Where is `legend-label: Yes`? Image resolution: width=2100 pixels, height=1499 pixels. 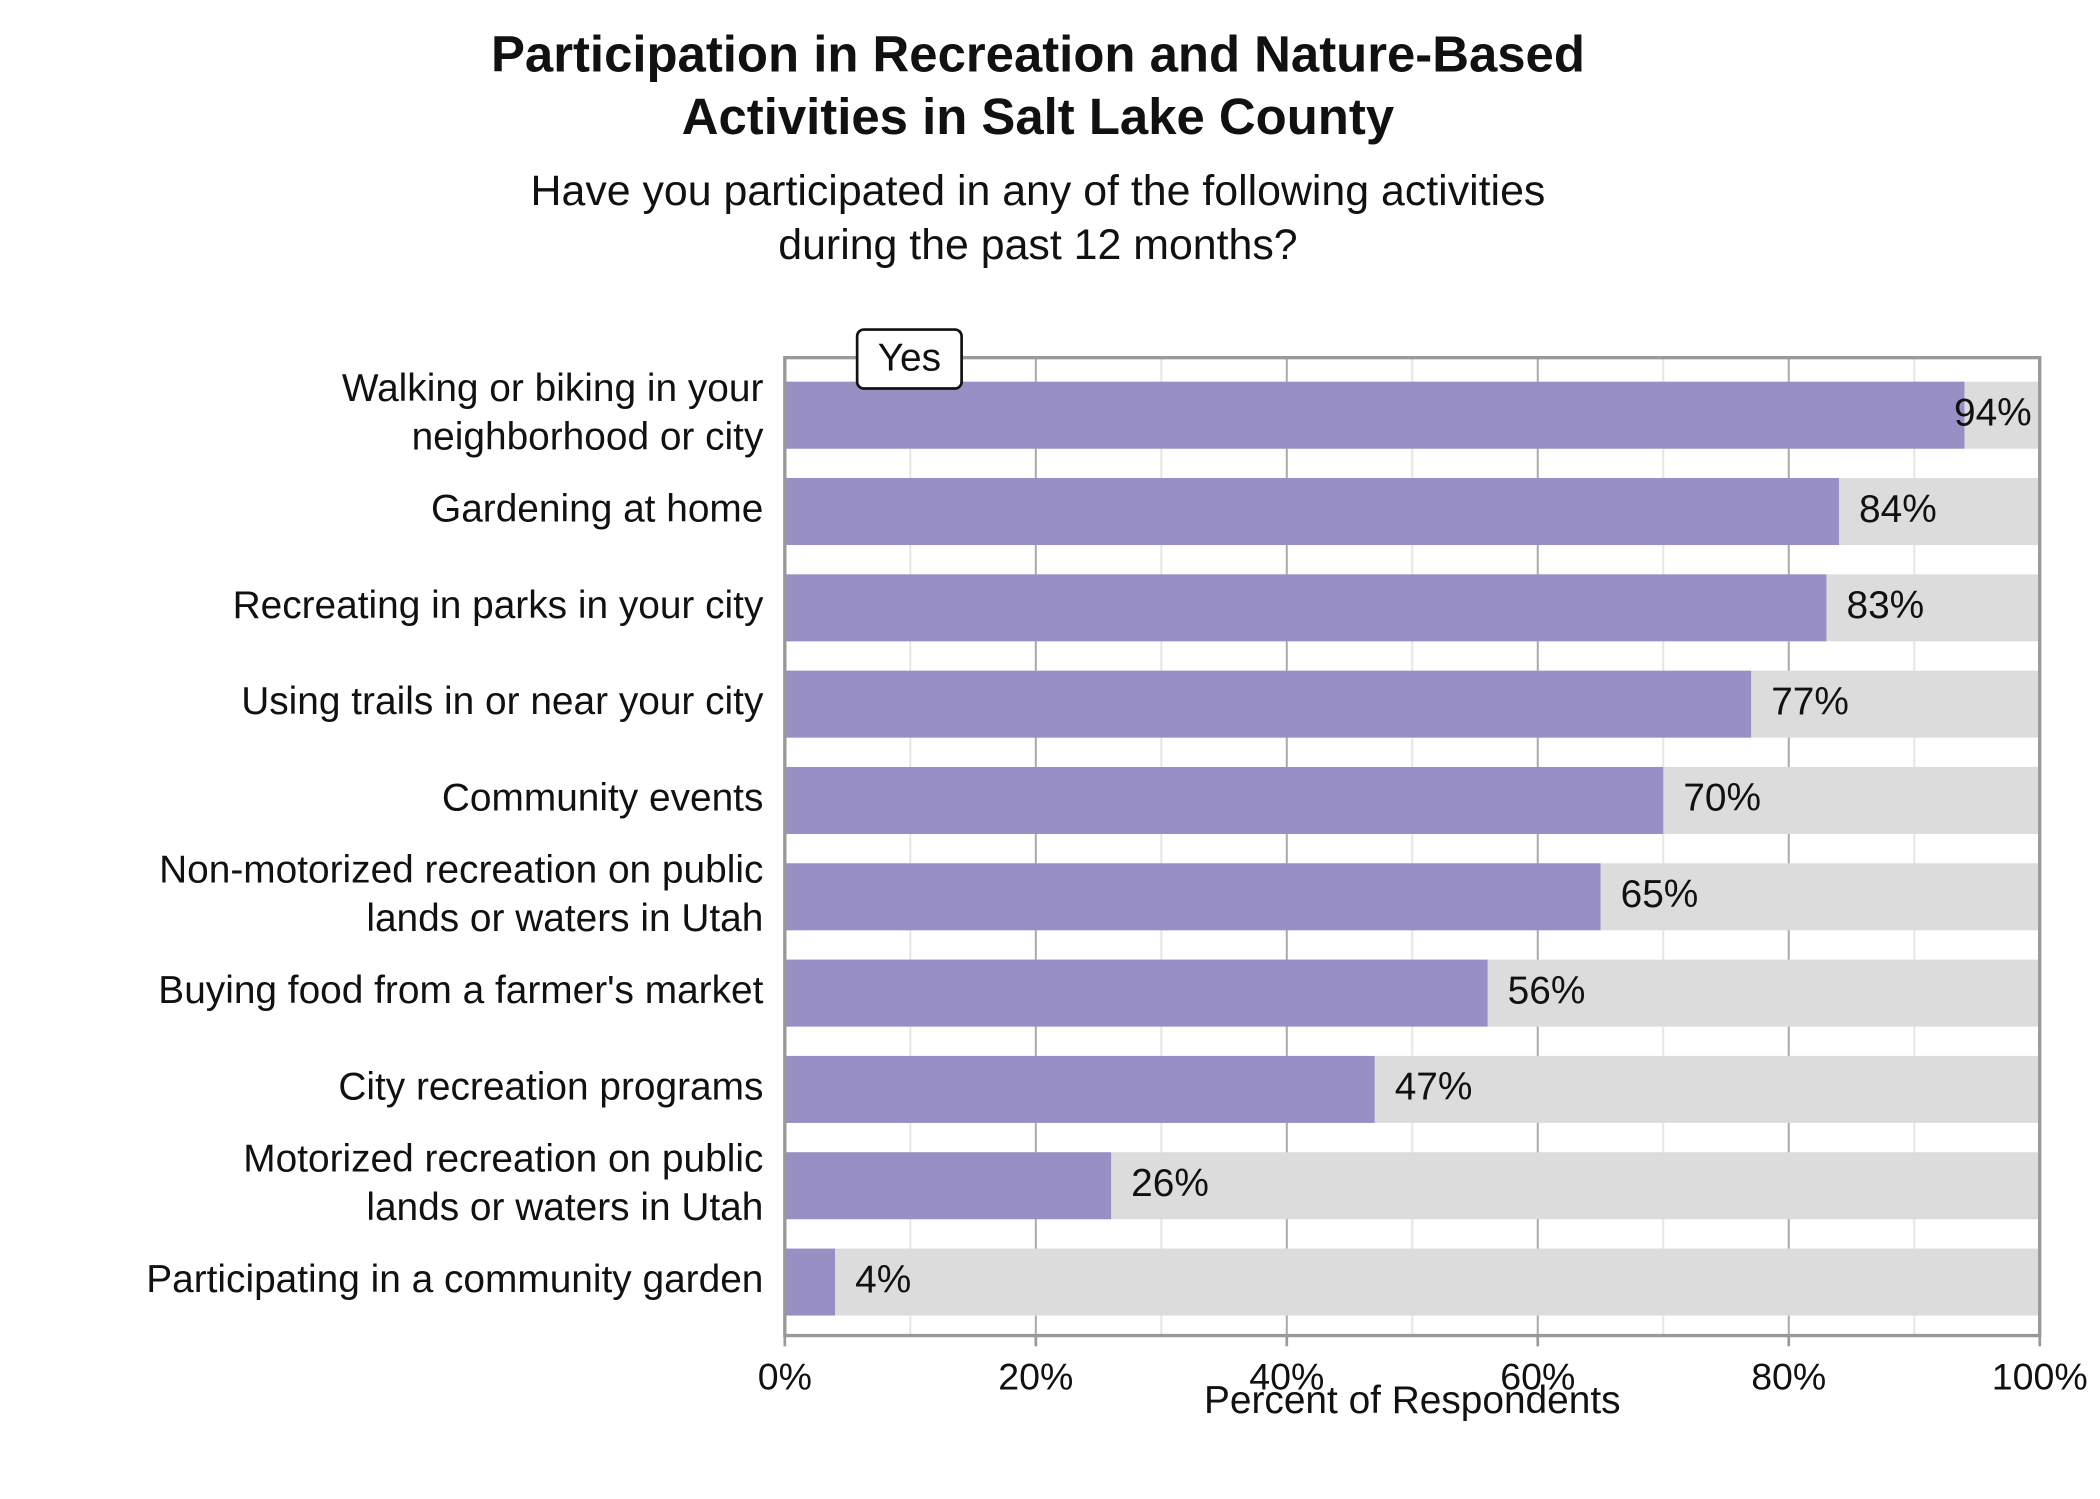
legend-label: Yes is located at coordinates (909, 358).